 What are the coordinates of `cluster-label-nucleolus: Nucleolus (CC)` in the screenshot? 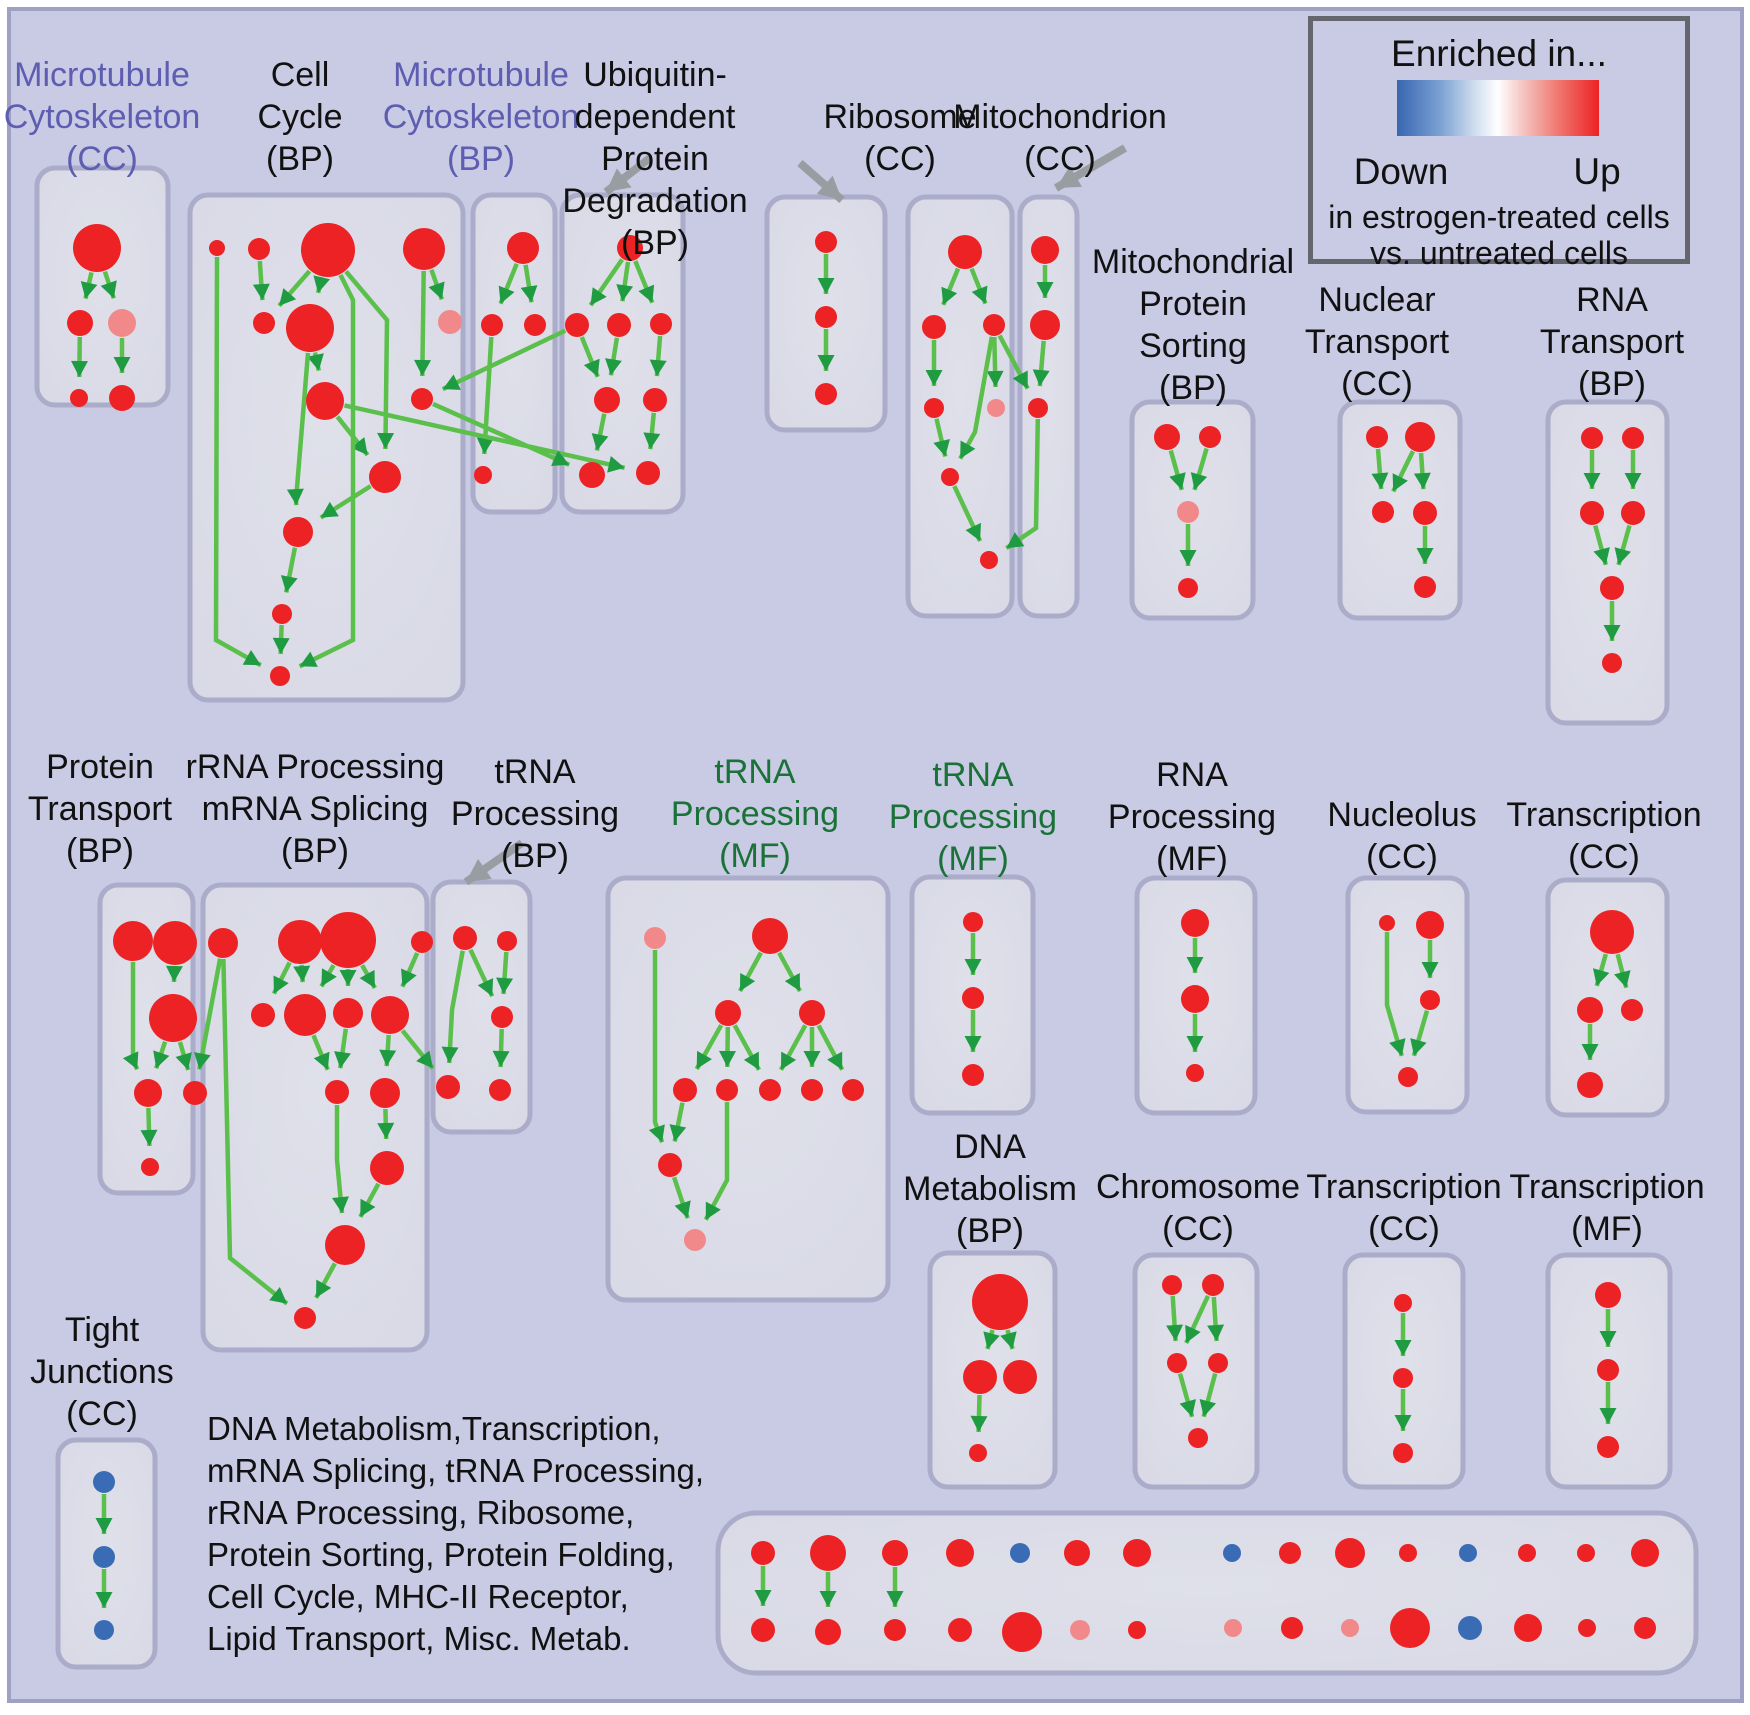 It's located at (1401, 836).